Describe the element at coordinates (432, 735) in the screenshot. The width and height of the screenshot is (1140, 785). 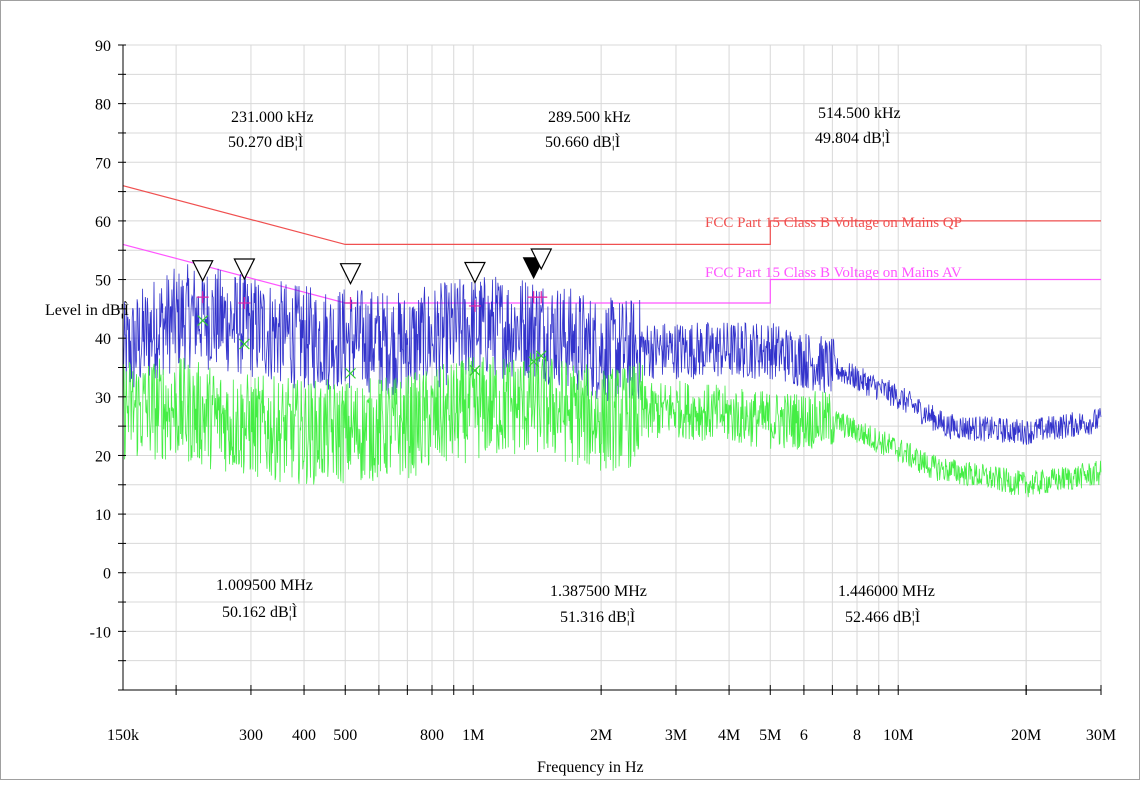
I see `x-tick-label: 800` at that location.